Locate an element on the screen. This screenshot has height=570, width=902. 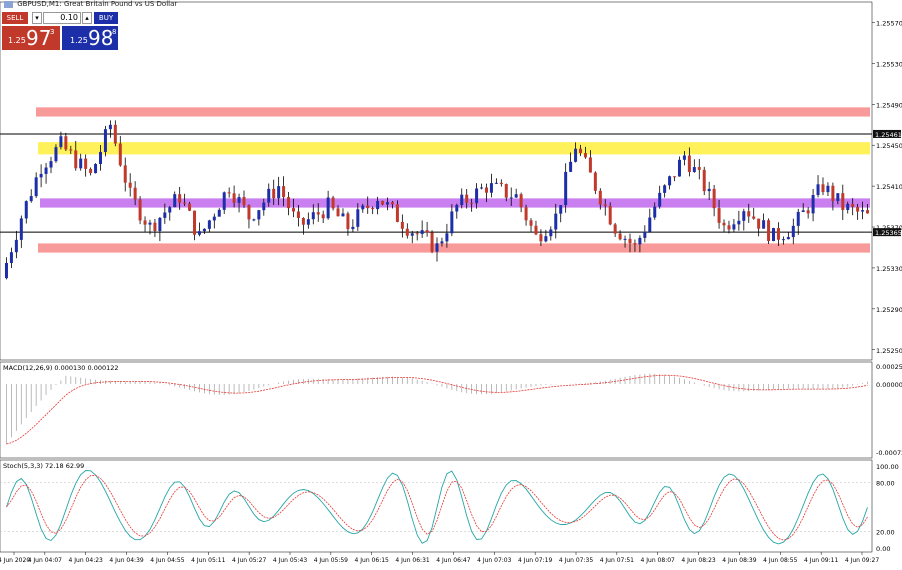
sell-price-box: 1.25 97 3 is located at coordinates (31, 38).